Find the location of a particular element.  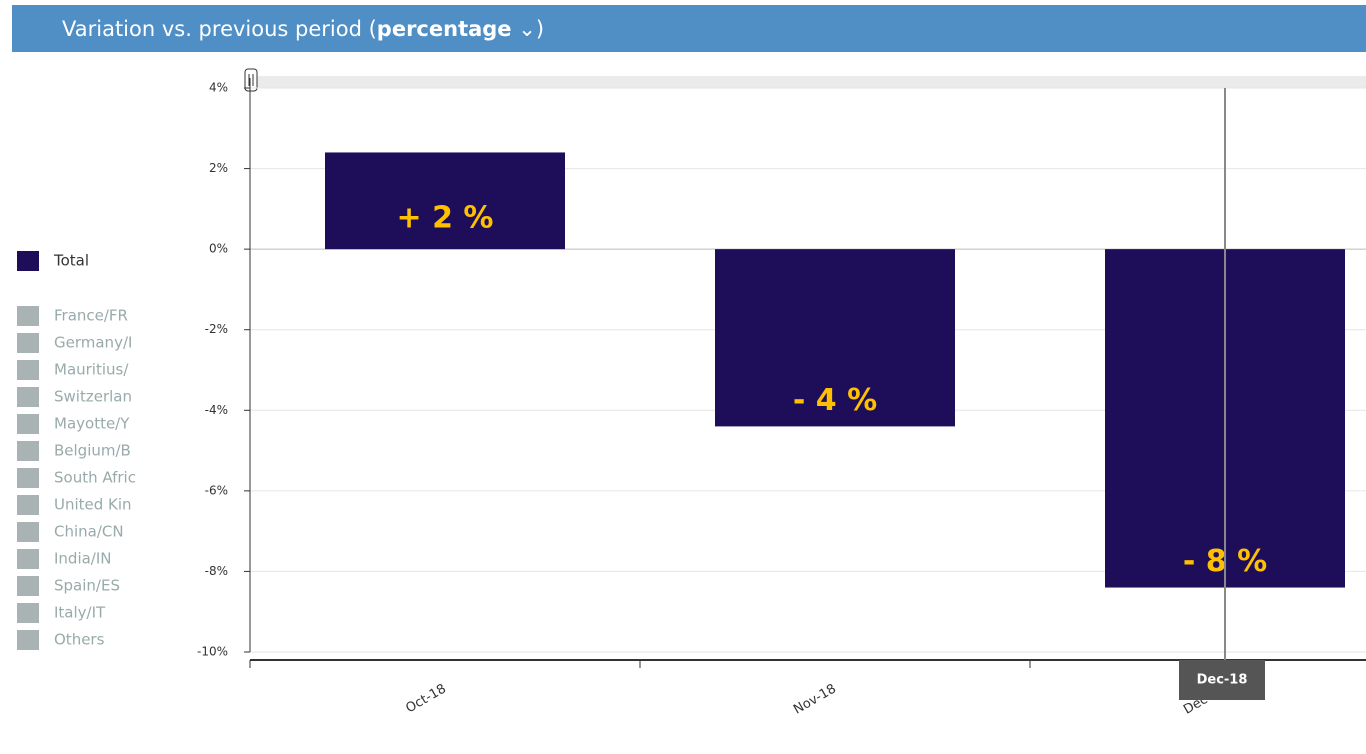

legend-label: Mauritius/ is located at coordinates (91, 370).